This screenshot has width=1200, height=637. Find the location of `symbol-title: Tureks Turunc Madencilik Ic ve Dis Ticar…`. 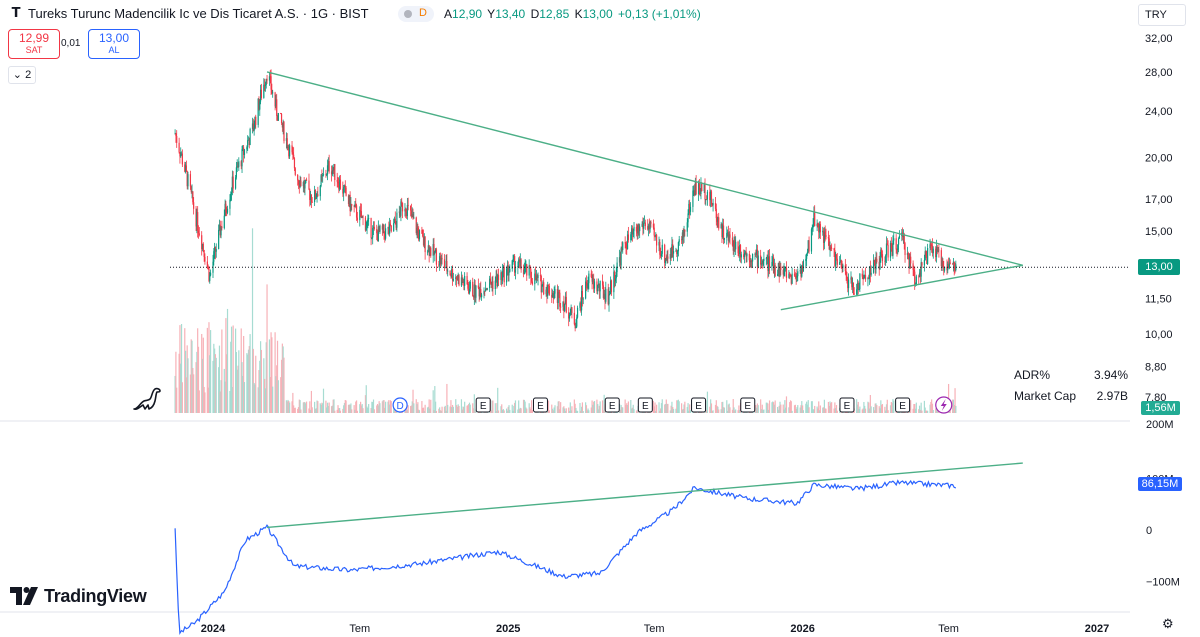

symbol-title: Tureks Turunc Madencilik Ic ve Dis Ticar… is located at coordinates (198, 13).